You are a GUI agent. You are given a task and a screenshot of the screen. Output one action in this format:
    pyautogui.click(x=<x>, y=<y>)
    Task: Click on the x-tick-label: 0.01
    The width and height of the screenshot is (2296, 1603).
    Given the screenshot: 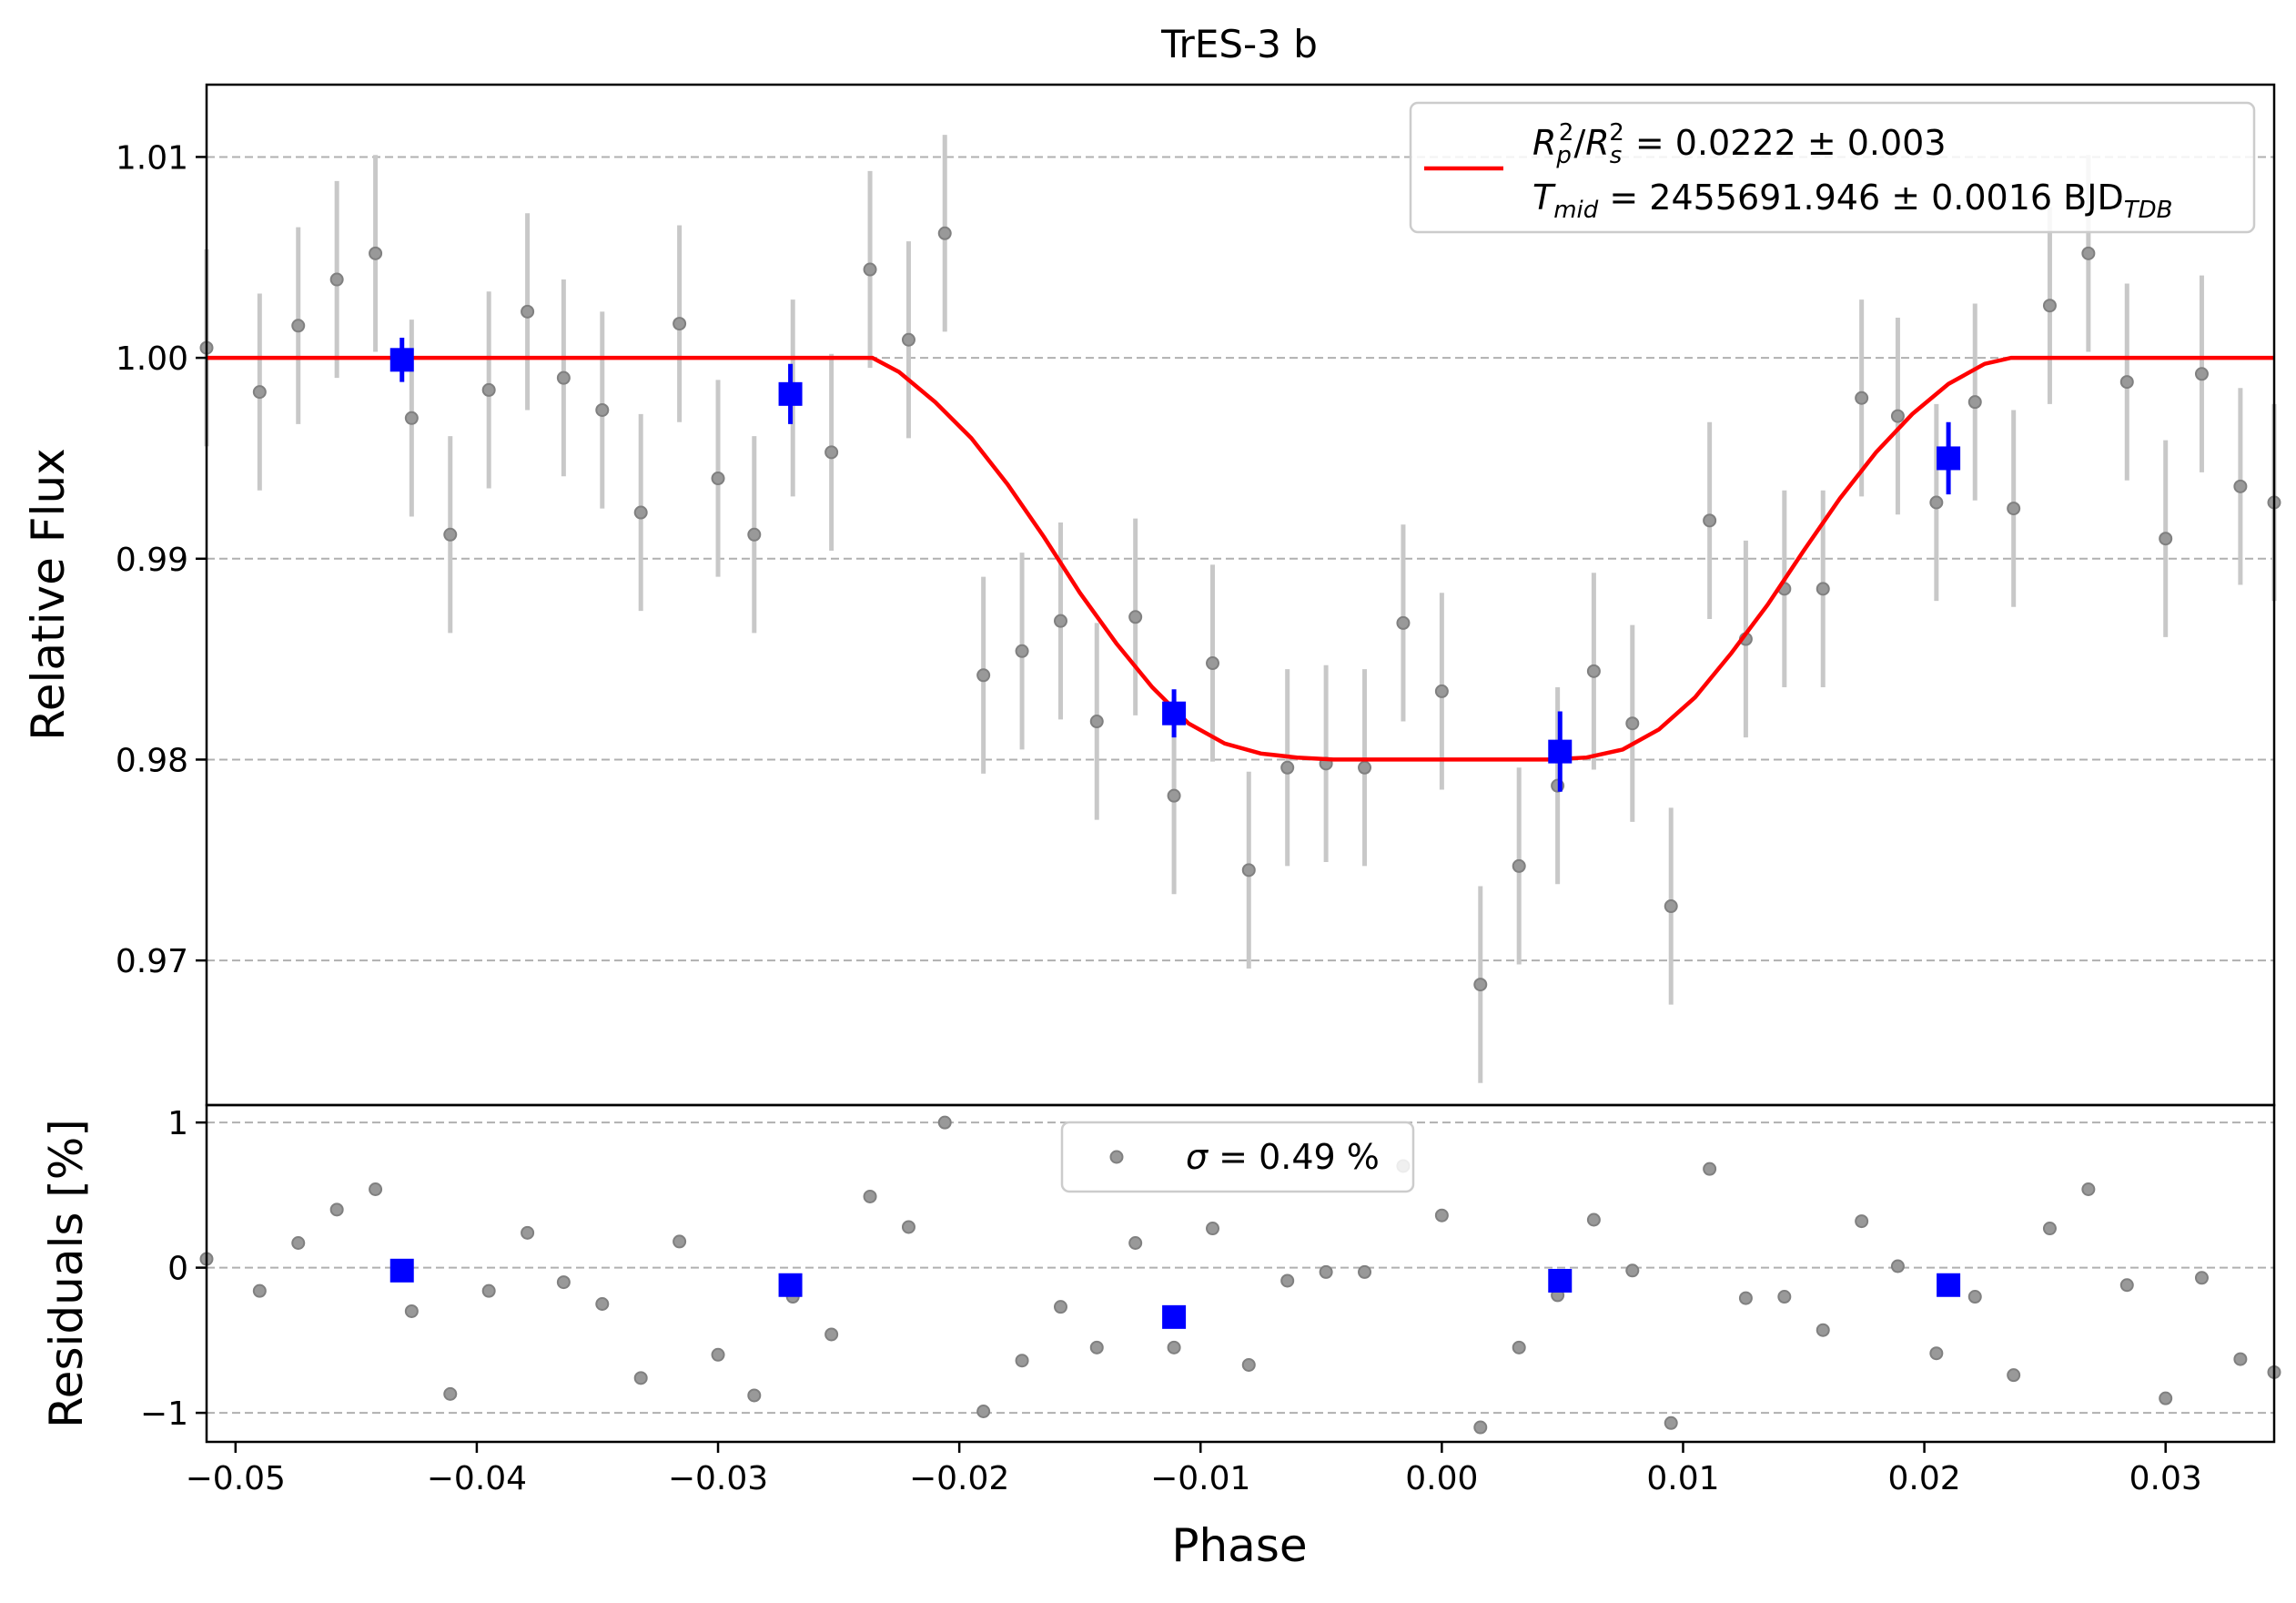 What is the action you would take?
    pyautogui.click(x=1683, y=1478)
    